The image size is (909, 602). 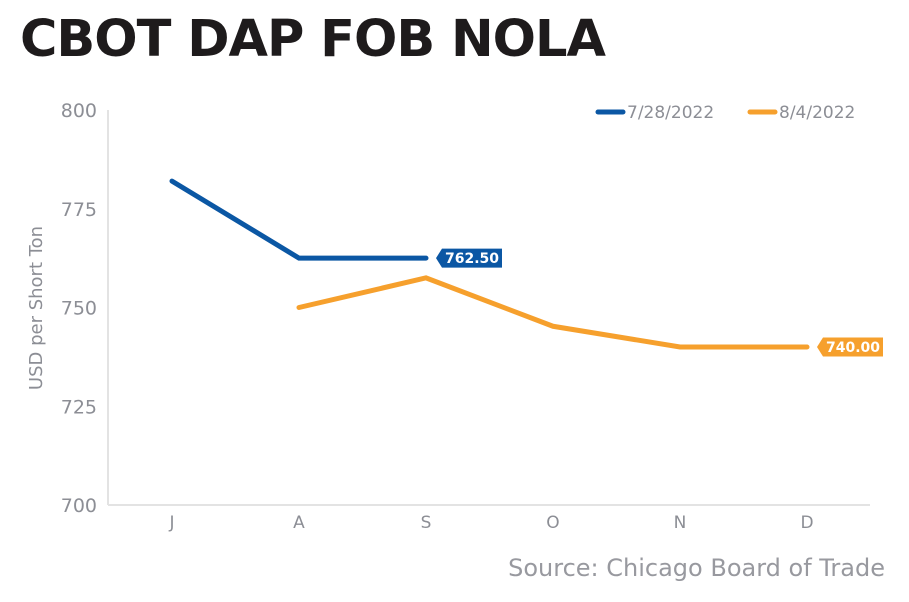 I want to click on data-labels: 762.50 740.00, so click(x=659, y=302).